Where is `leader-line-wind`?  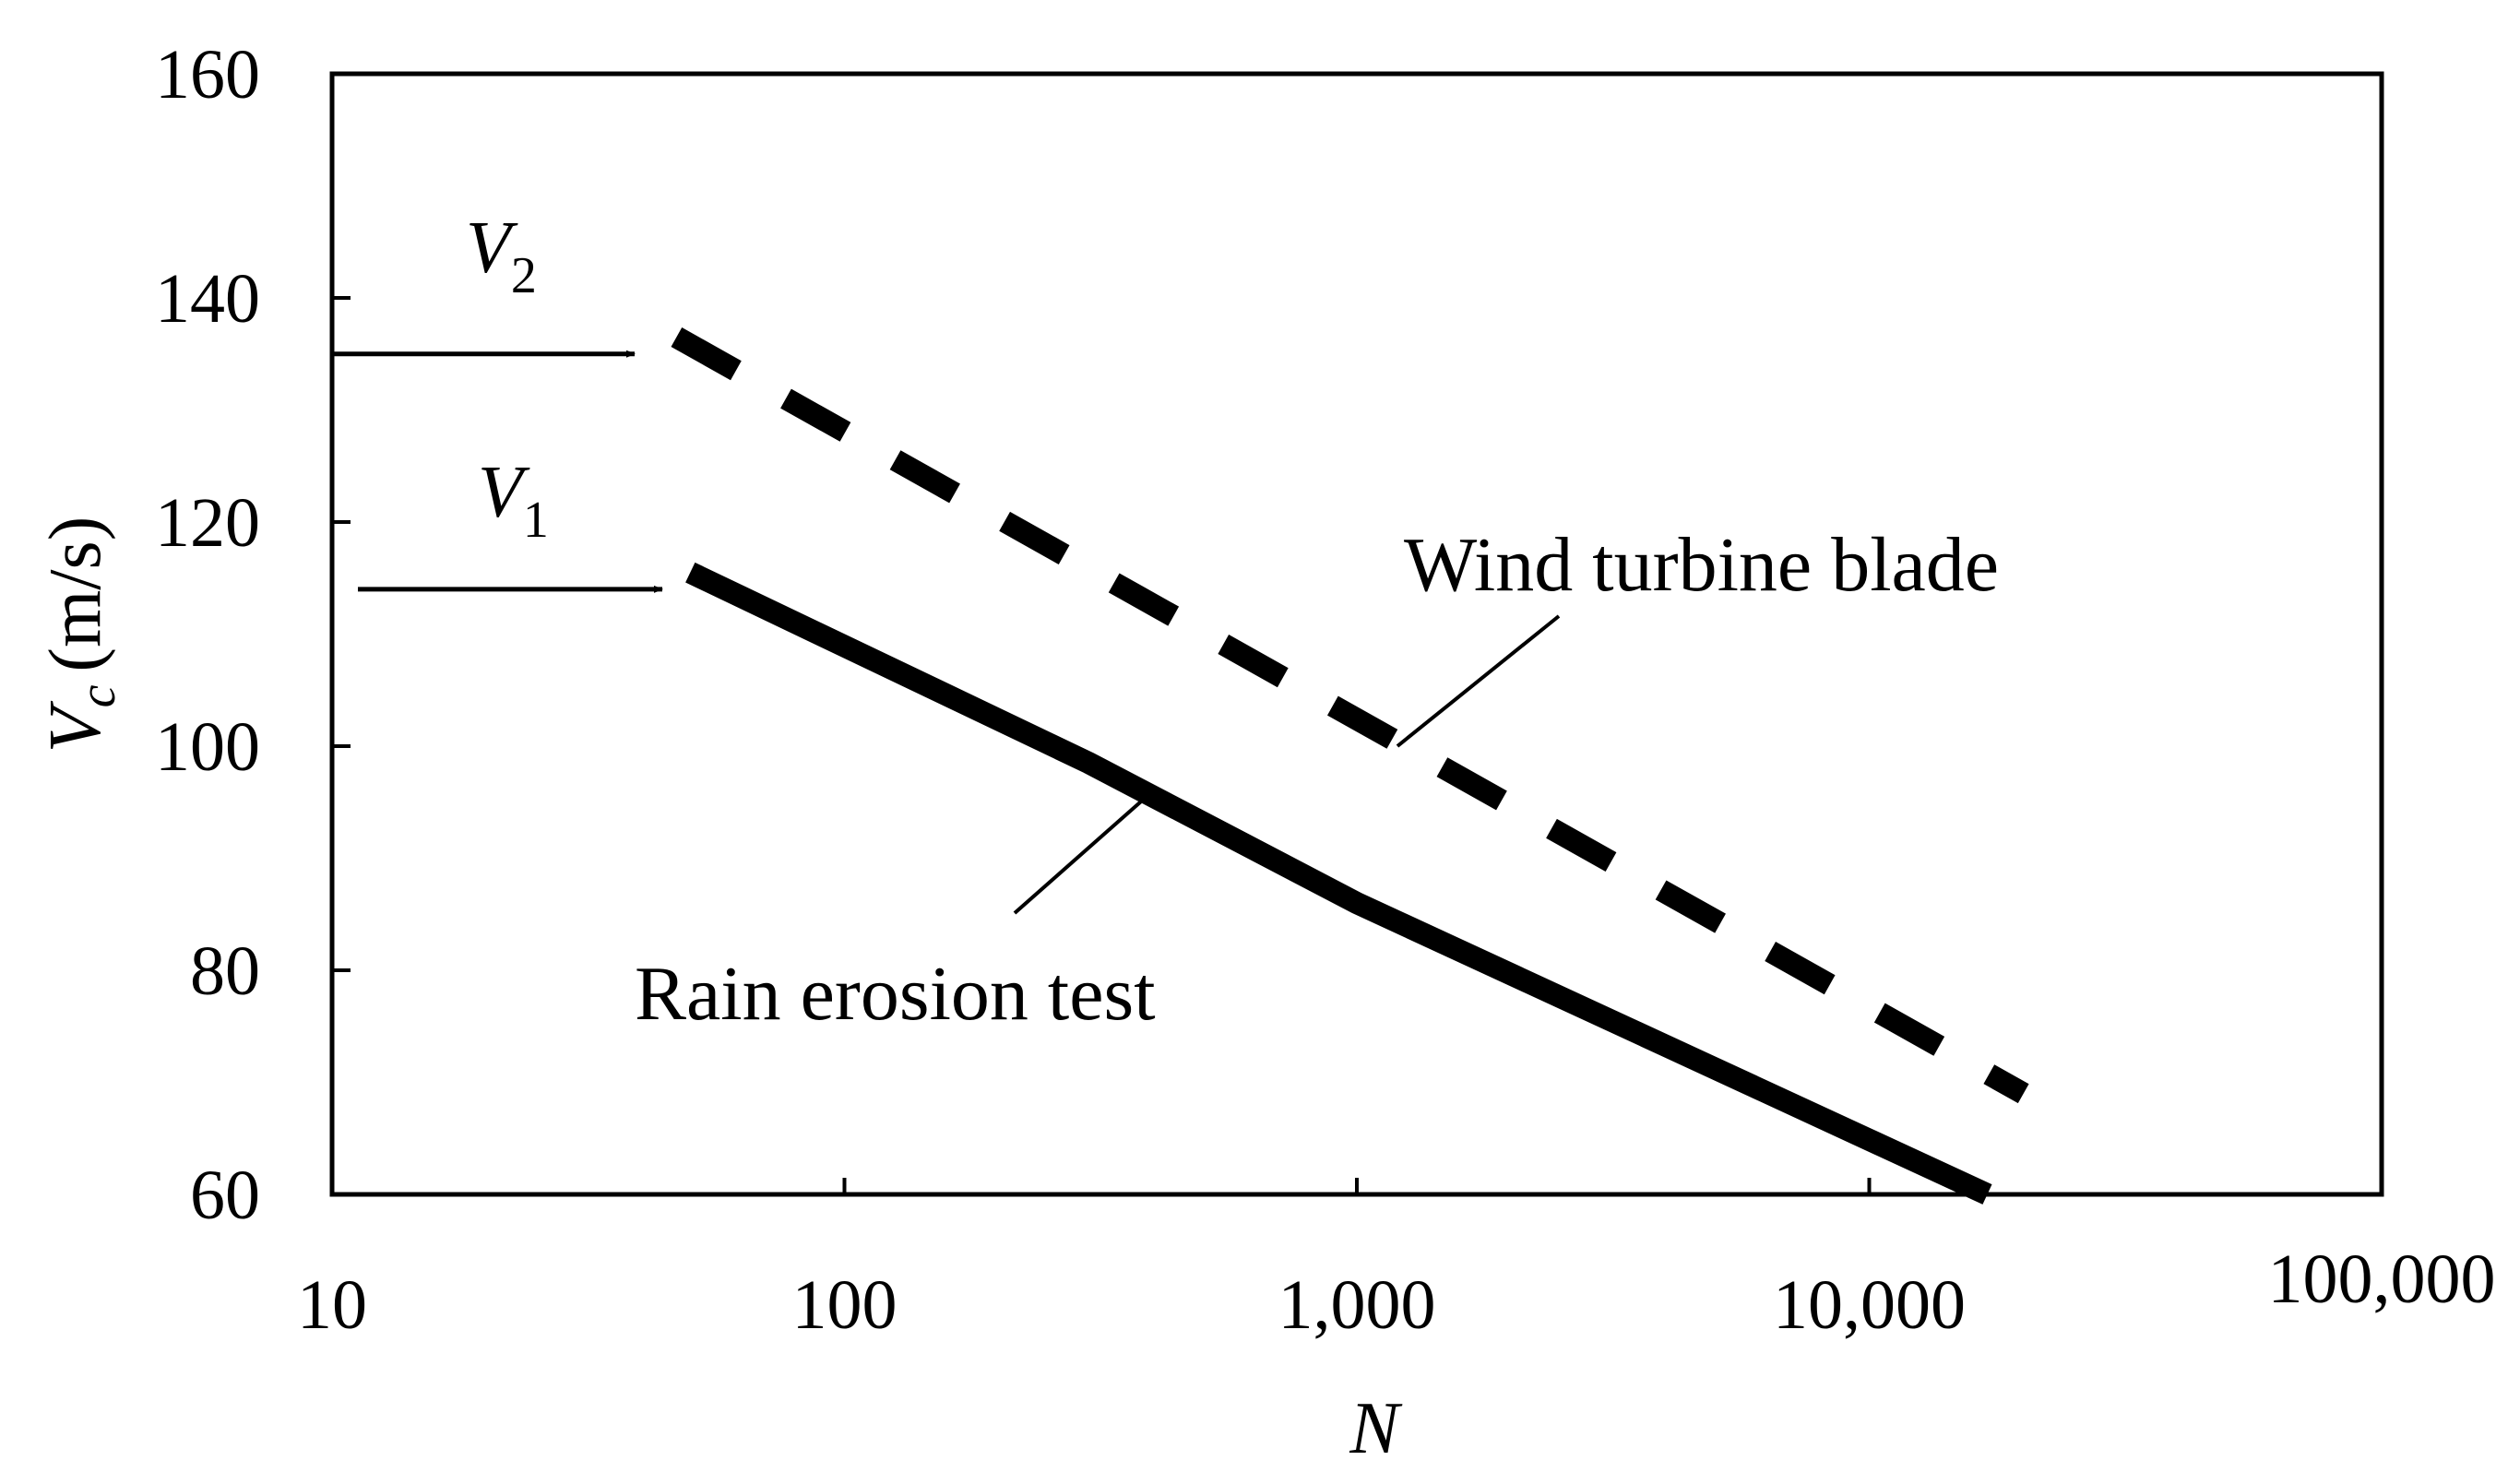
leader-line-wind is located at coordinates (1478, 681).